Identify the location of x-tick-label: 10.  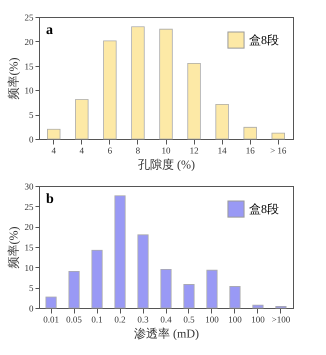
(166, 151).